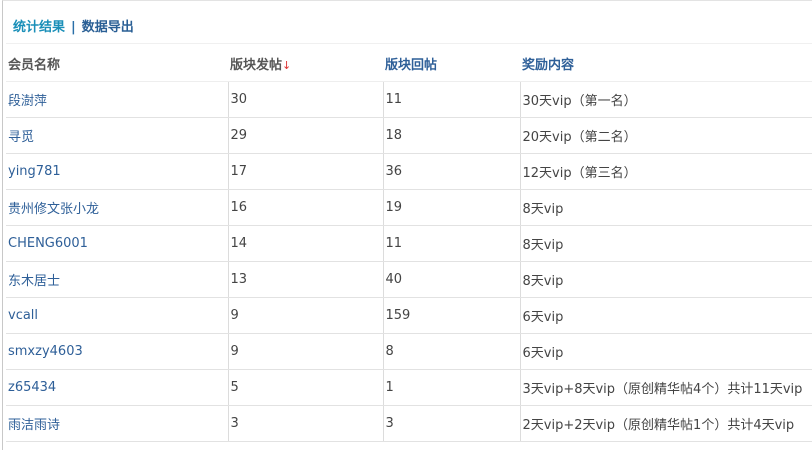 The image size is (812, 450). I want to click on header-posts-label: 版块发帖, so click(256, 65).